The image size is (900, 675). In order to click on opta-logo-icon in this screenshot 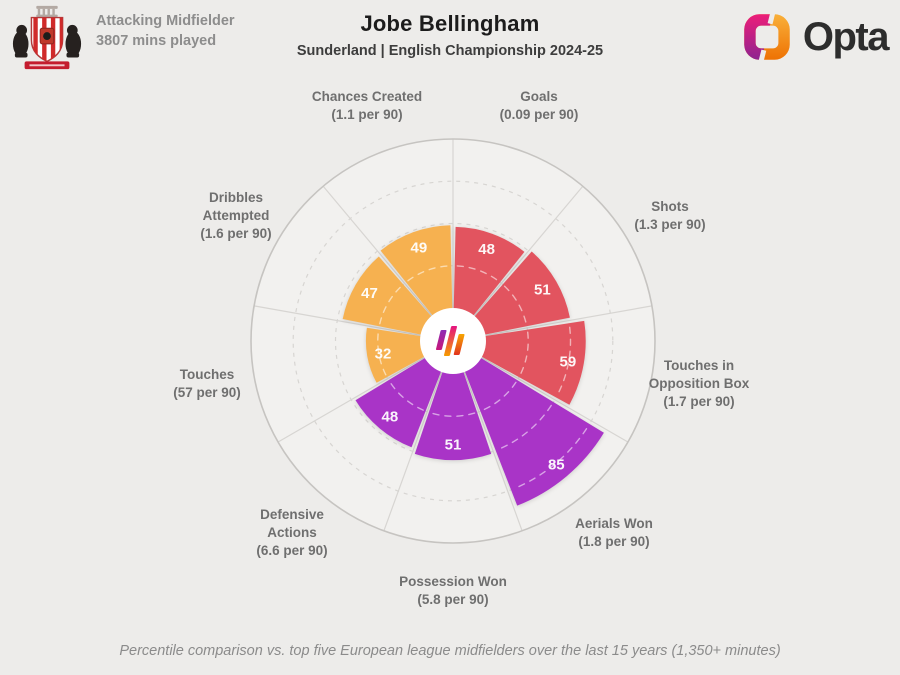, I will do `click(767, 37)`.